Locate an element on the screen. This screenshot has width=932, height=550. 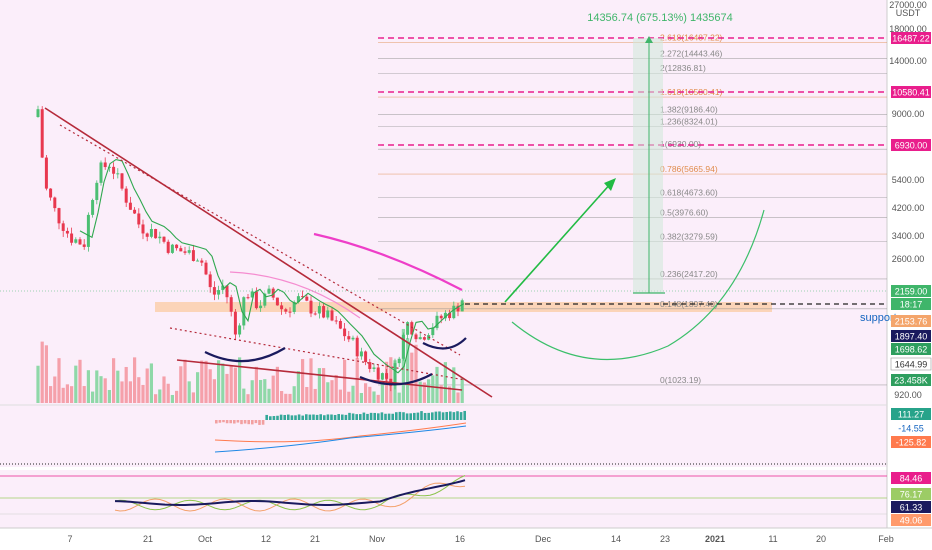
fib-level-label: 1.236(8324.01) is located at coordinates (689, 122).